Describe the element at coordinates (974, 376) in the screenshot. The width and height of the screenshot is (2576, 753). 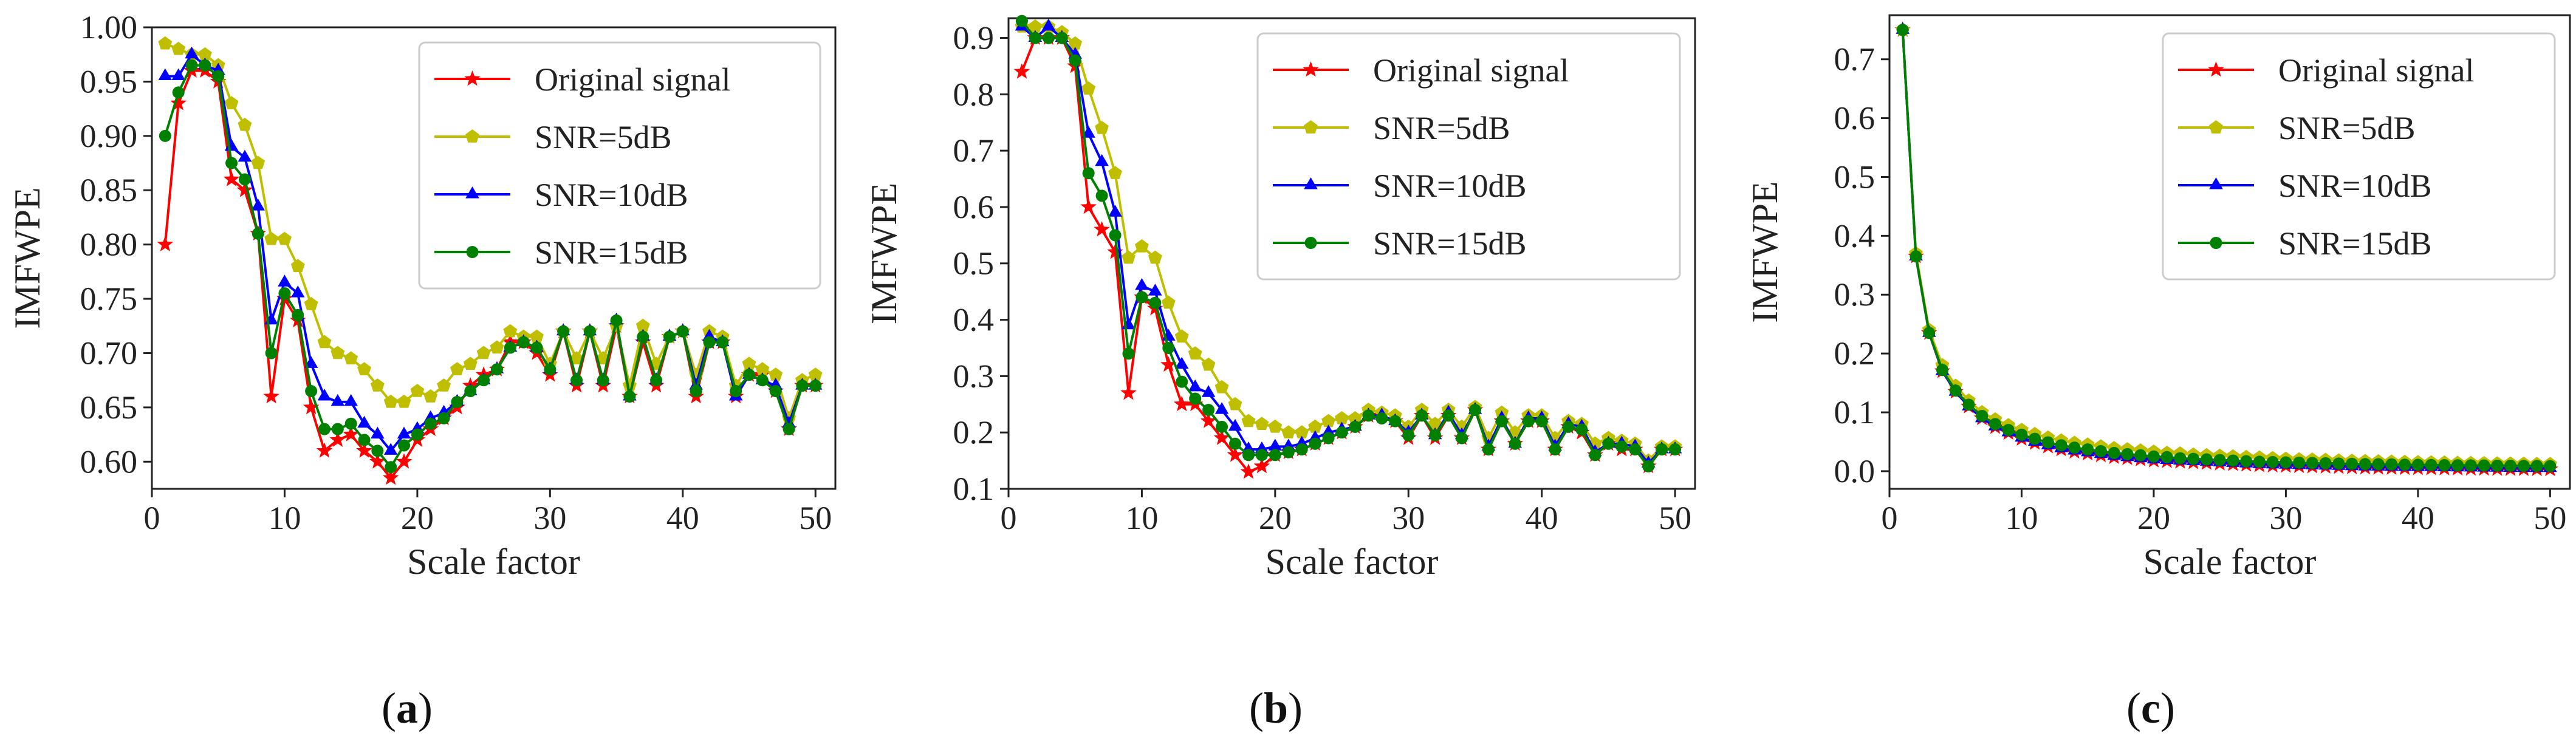
I see `y-tick-label: 0.3` at that location.